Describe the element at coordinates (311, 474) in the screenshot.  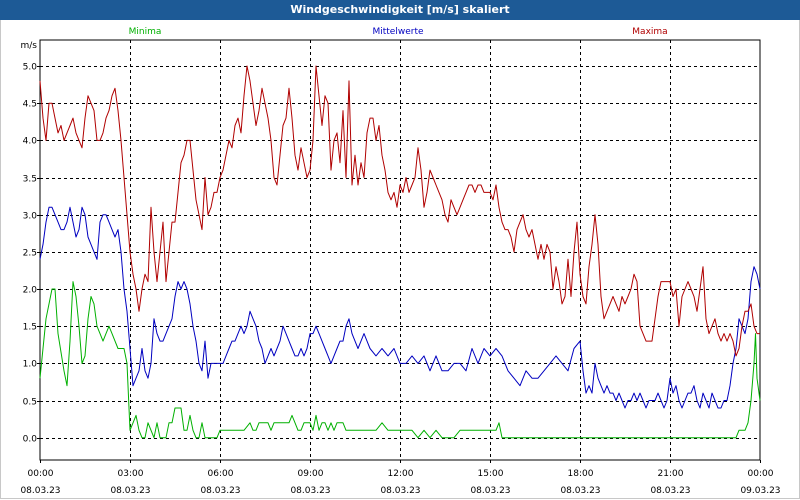
I see `x-tick-time-label: 09:00` at that location.